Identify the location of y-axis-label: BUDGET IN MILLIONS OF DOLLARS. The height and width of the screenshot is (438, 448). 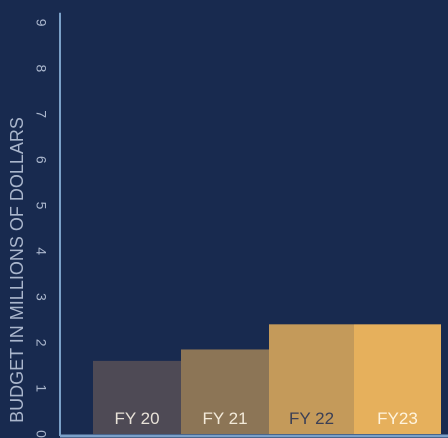
(17, 270).